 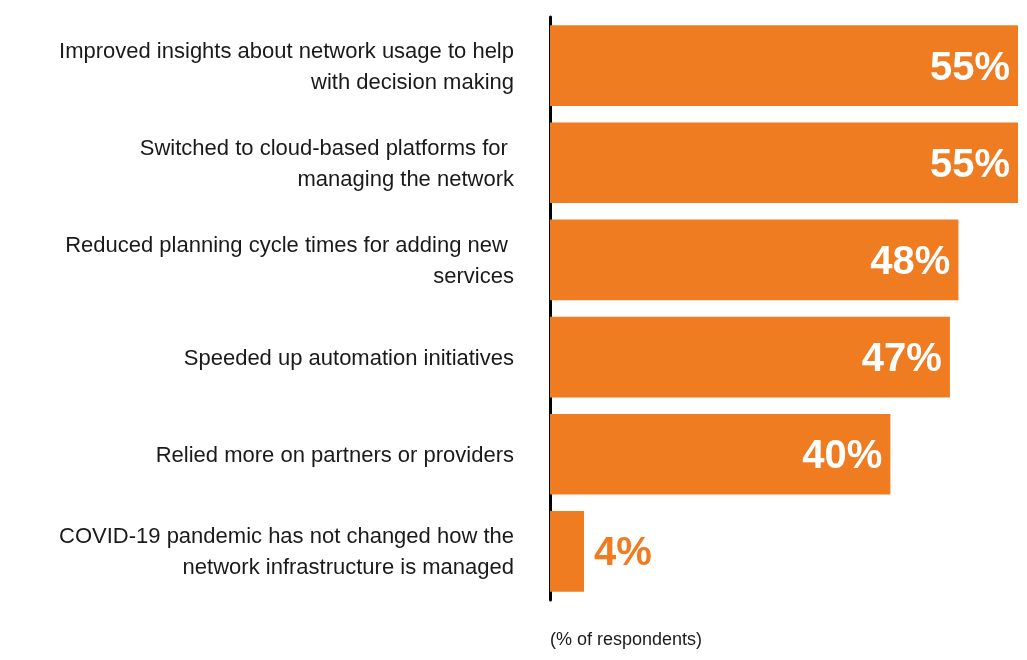 What do you see at coordinates (327, 162) in the screenshot?
I see `y-tick-label: Switched to cloud-based platforms for managing the network` at bounding box center [327, 162].